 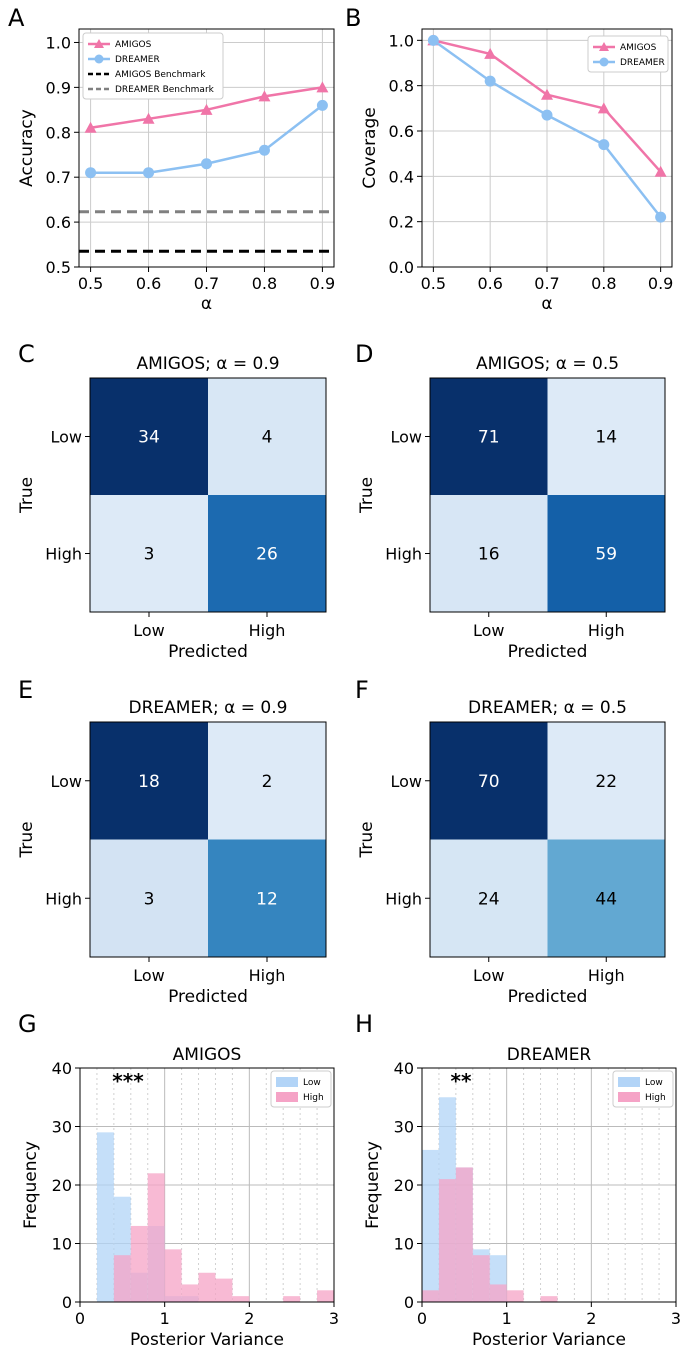 I want to click on x-tick-label: 0.7, so click(x=546, y=283).